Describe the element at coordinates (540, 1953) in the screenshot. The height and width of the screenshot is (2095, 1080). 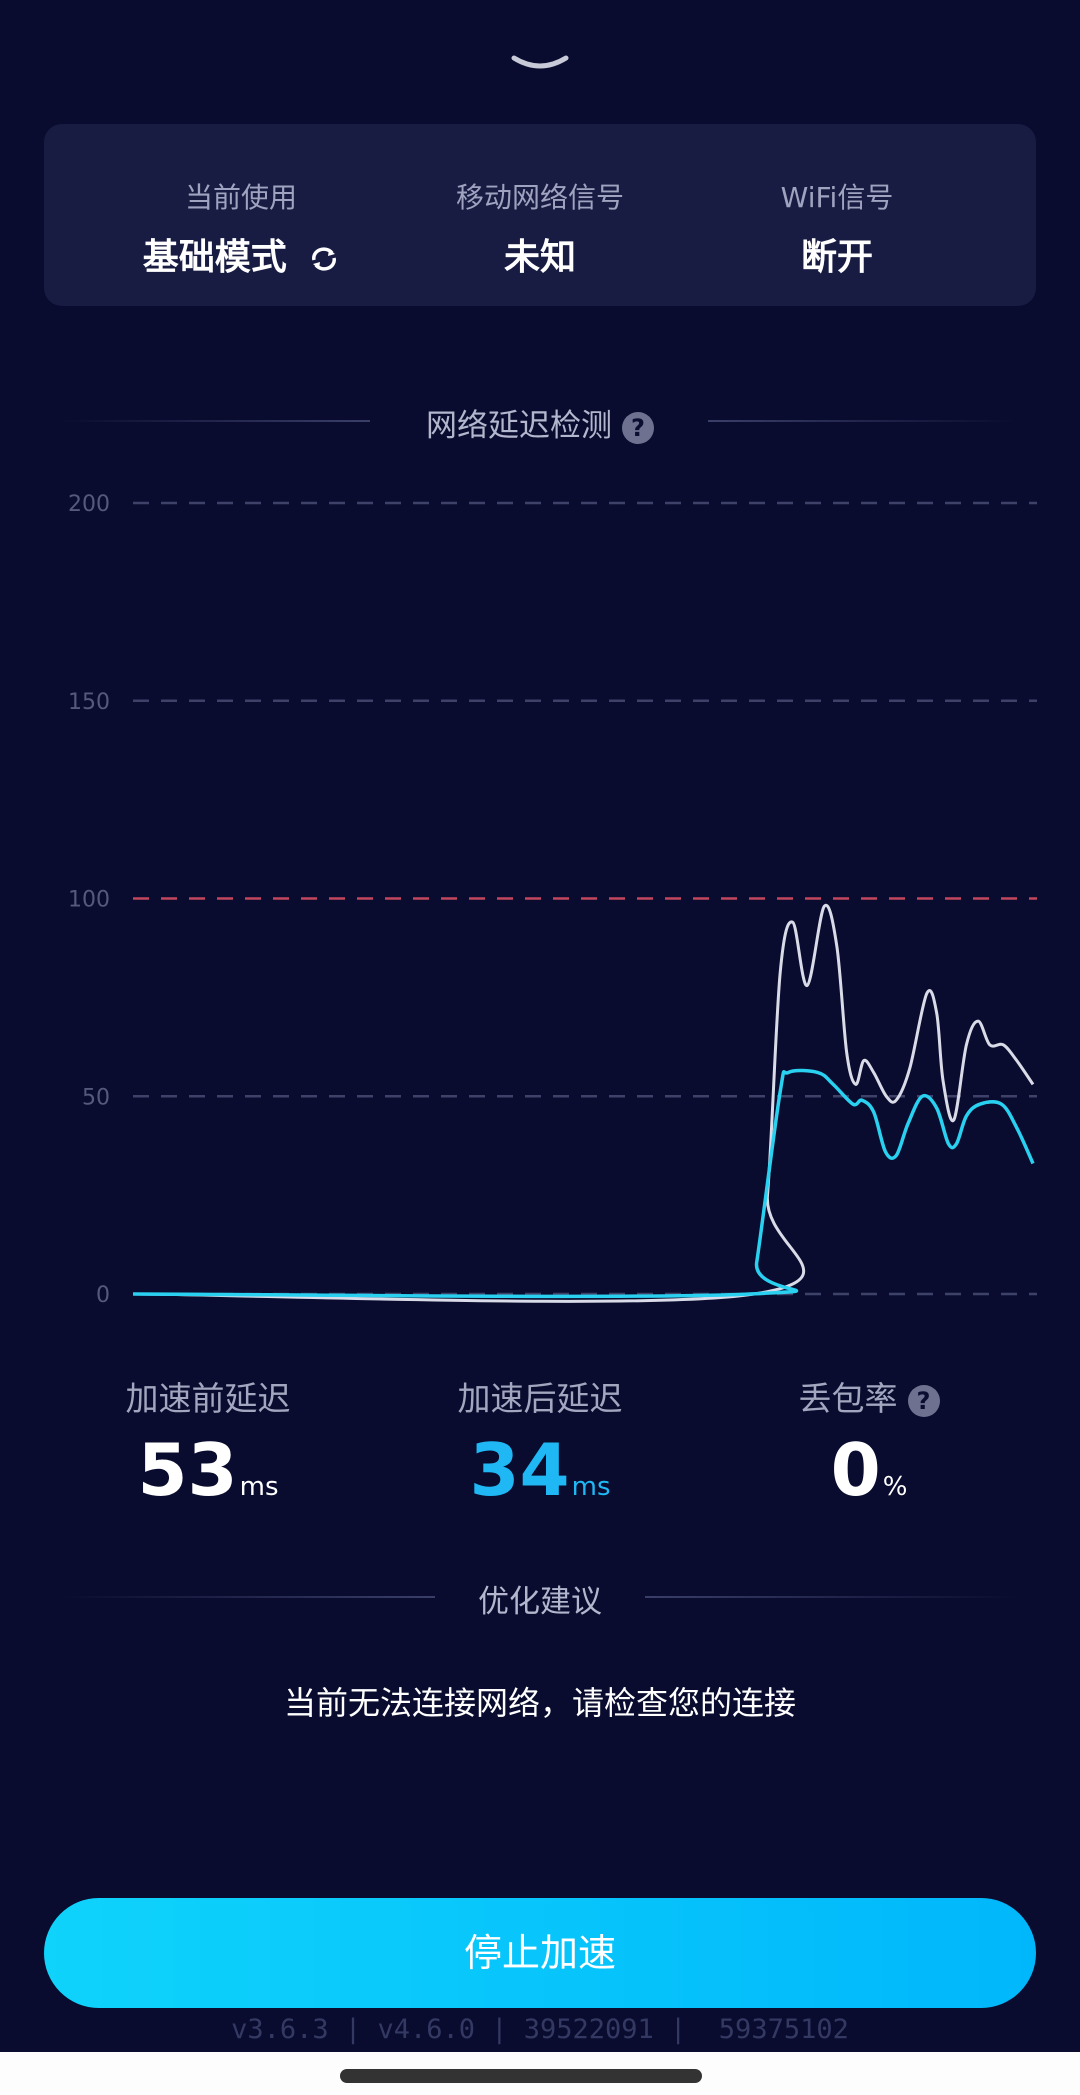
I see `stop-acceleration-button: 停止加速` at that location.